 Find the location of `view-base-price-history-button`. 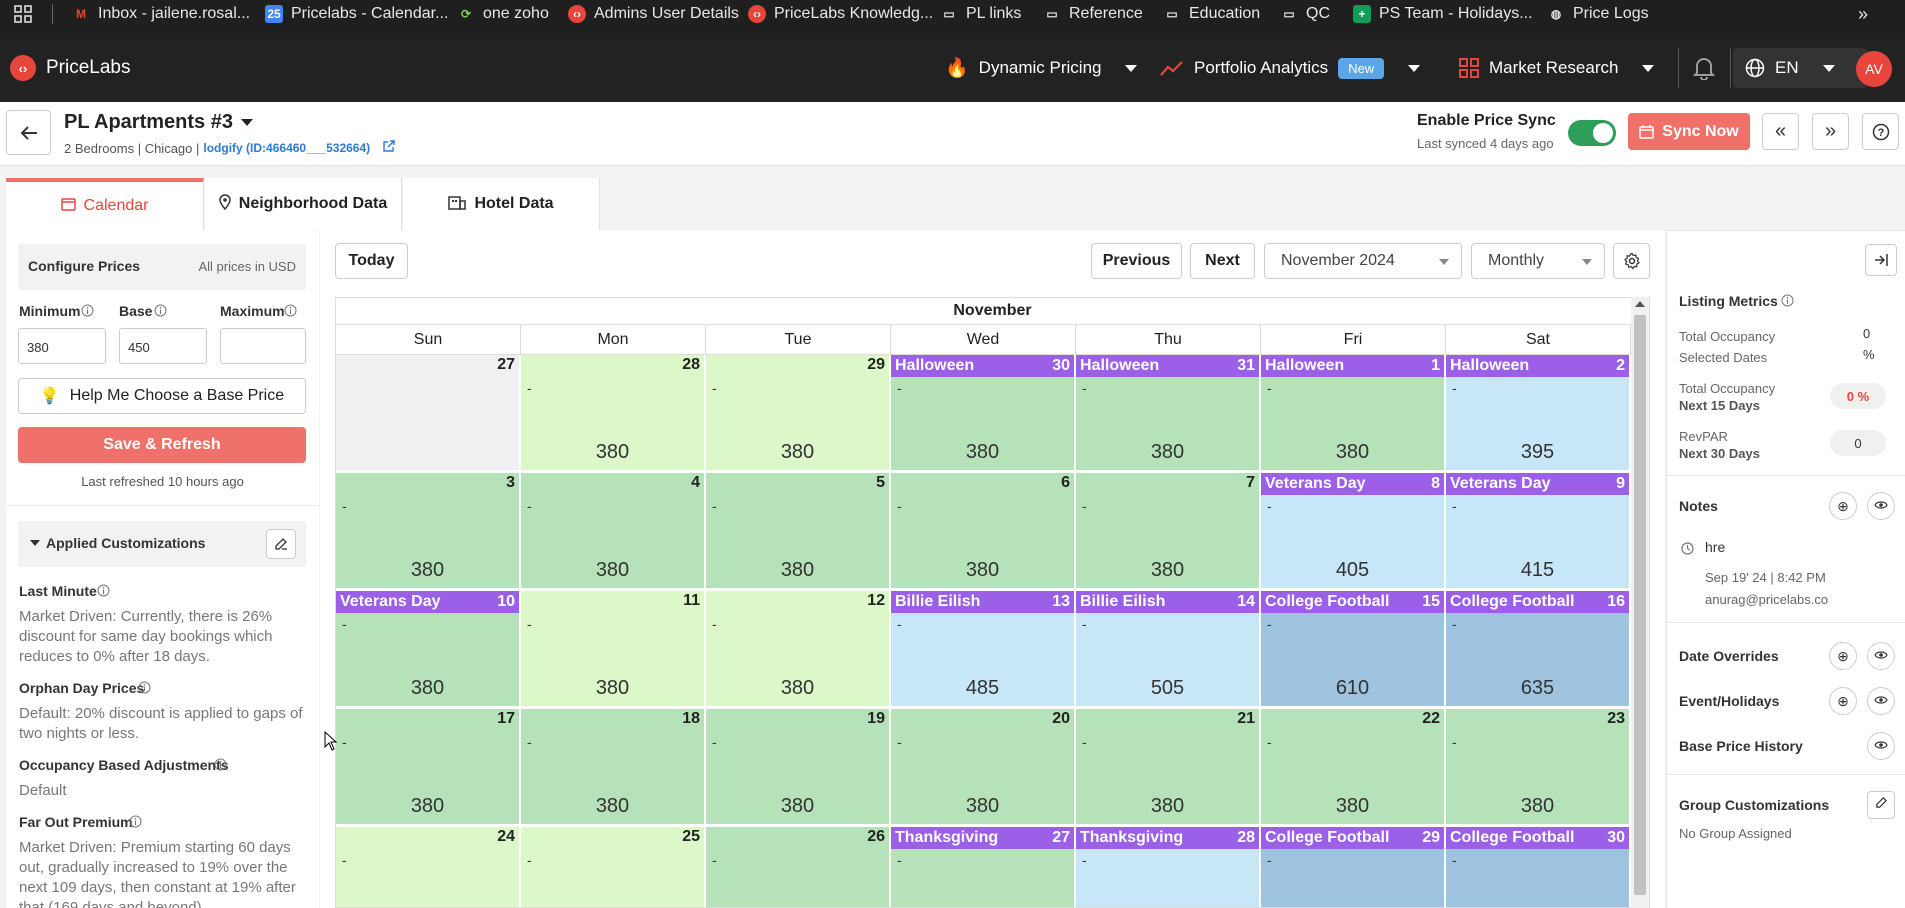

view-base-price-history-button is located at coordinates (1881, 746).